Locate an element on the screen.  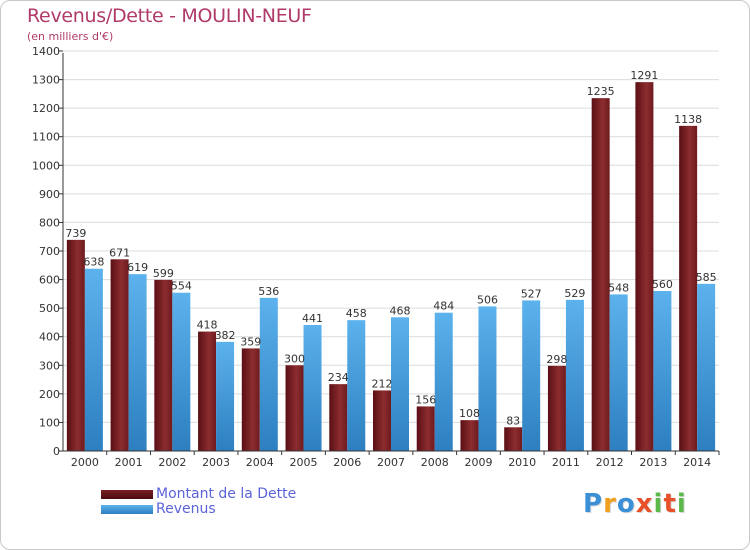
legend-label-revenus: Revenus is located at coordinates (186, 509).